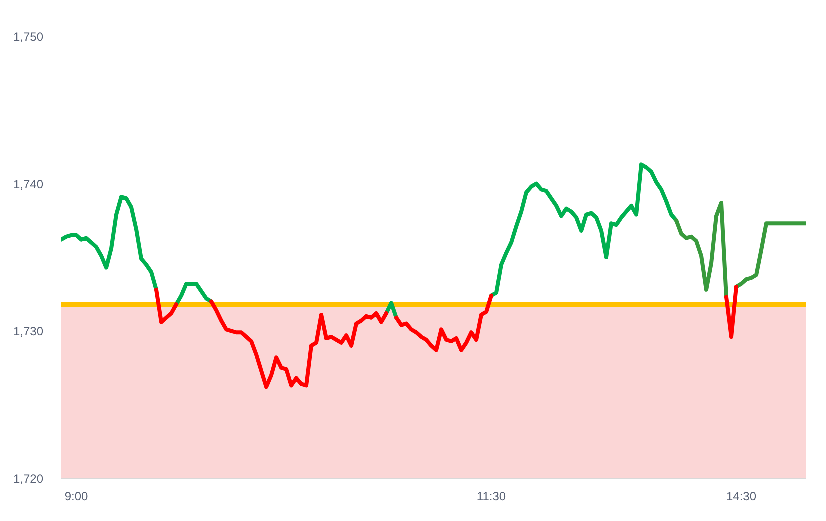 The height and width of the screenshot is (521, 826). Describe the element at coordinates (28, 184) in the screenshot. I see `y-tick-label: 1,740` at that location.